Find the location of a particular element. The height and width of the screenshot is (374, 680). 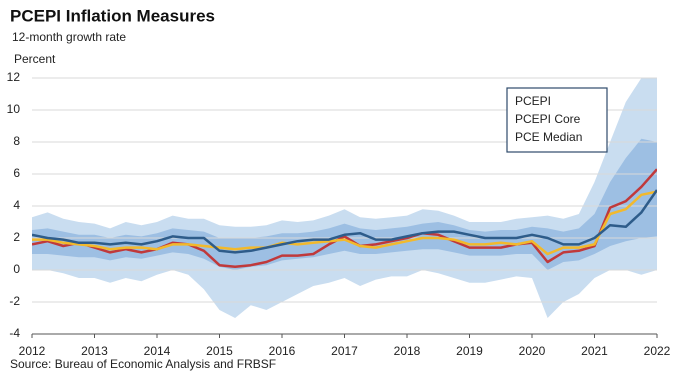

y-tick-label: 10 is located at coordinates (14, 109).